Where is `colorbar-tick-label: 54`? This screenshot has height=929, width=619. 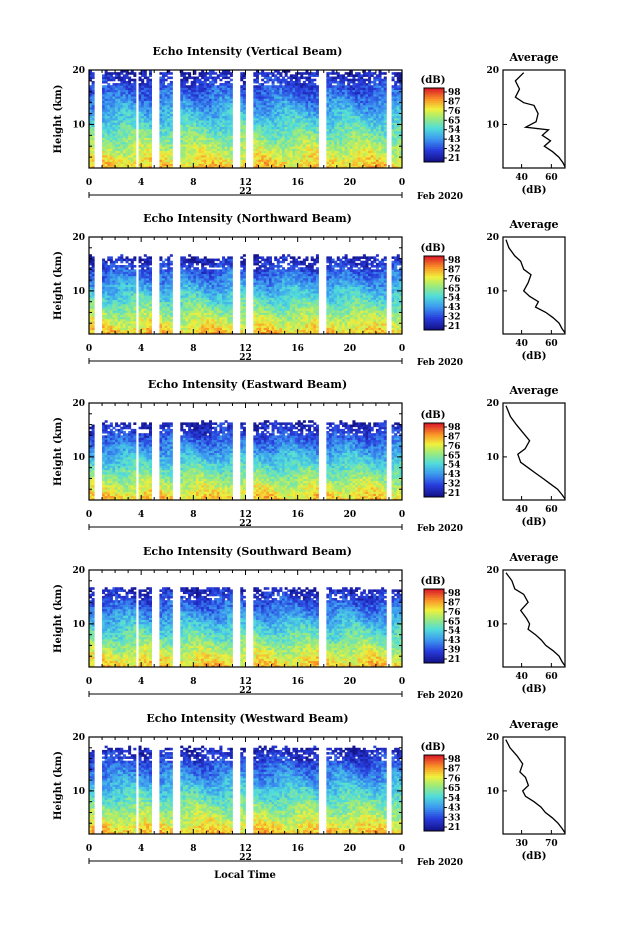
colorbar-tick-label: 54 is located at coordinates (454, 131).